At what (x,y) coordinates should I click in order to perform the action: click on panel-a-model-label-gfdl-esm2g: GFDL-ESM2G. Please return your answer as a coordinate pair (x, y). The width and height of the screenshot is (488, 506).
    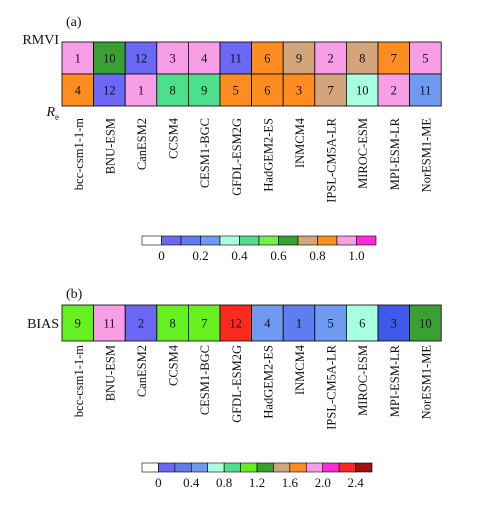
    Looking at the image, I should click on (237, 157).